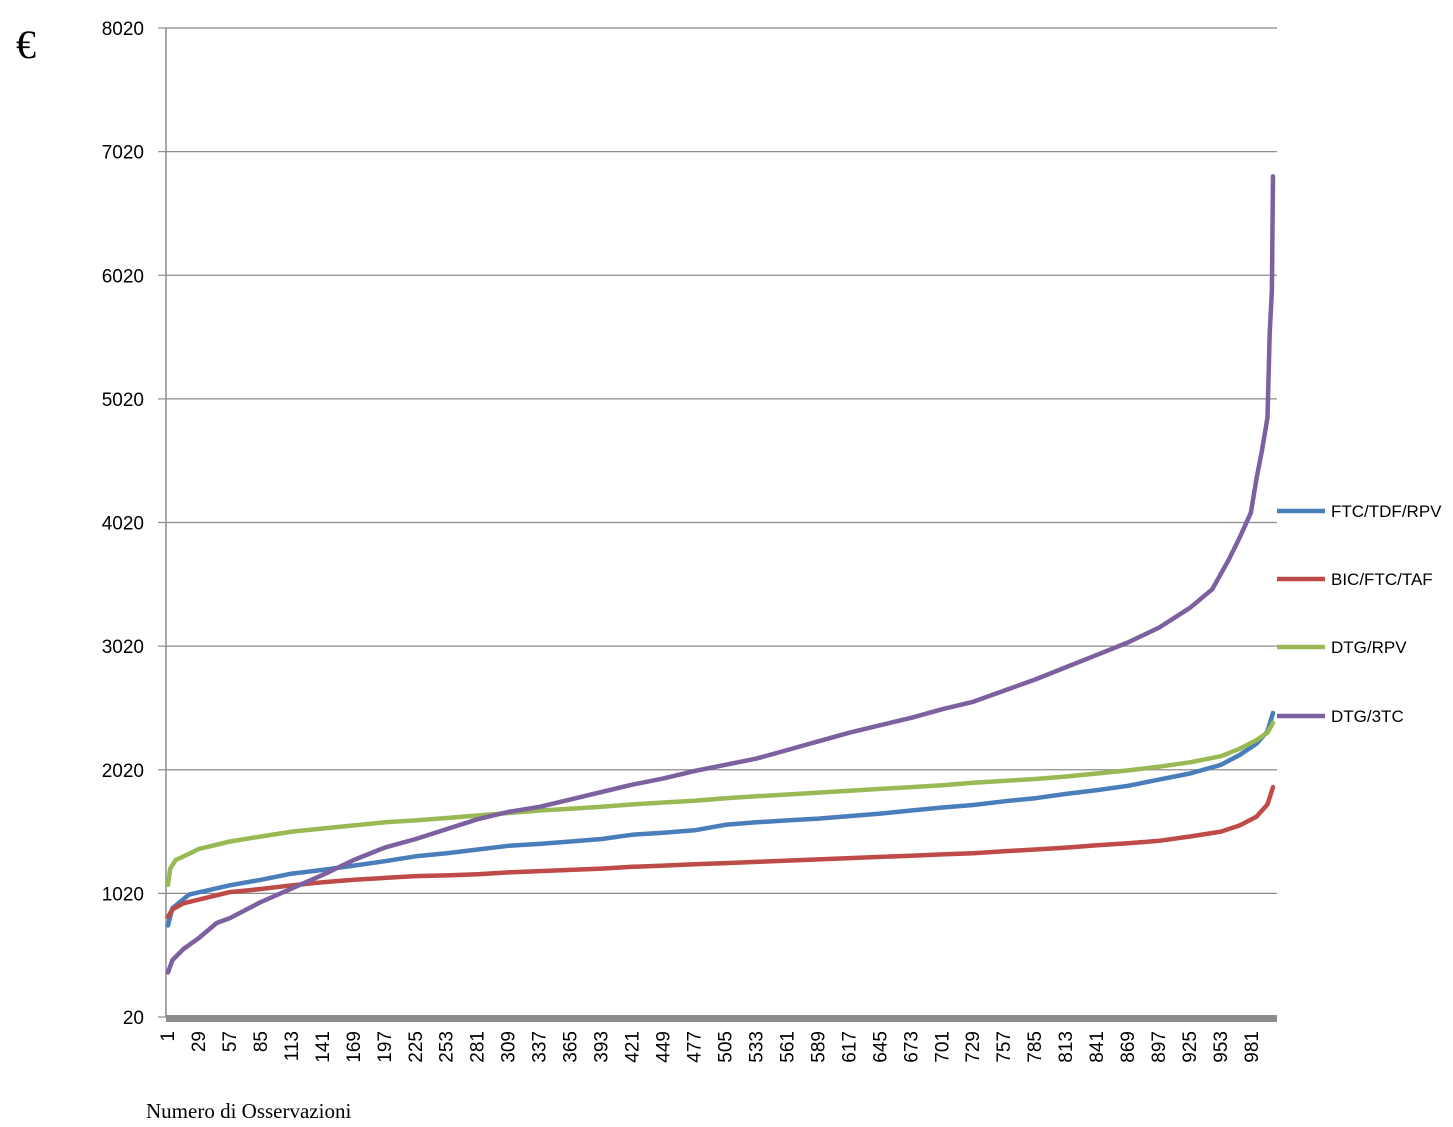 This screenshot has height=1127, width=1453. Describe the element at coordinates (880, 1047) in the screenshot. I see `x-tick-label: 645` at that location.